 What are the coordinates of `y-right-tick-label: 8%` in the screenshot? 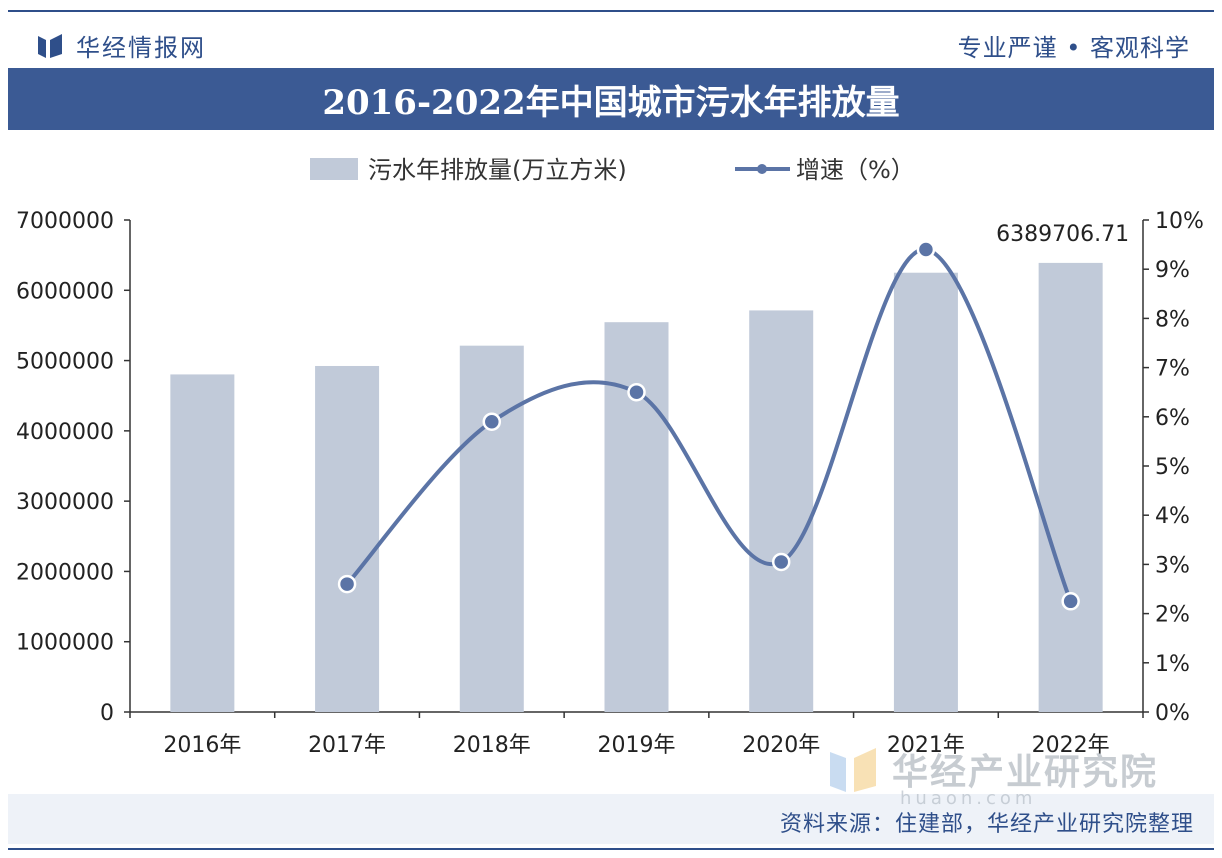 It's located at (1172, 319).